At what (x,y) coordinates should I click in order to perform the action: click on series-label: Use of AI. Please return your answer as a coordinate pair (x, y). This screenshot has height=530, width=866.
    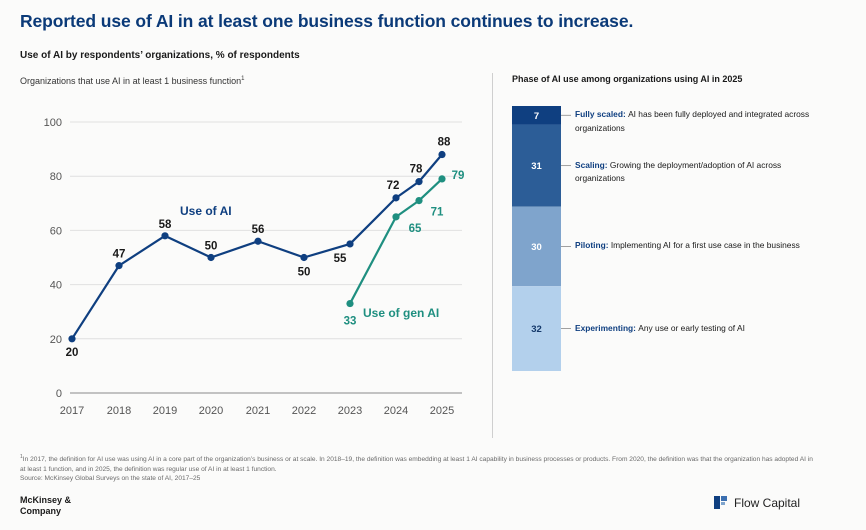
    Looking at the image, I should click on (206, 211).